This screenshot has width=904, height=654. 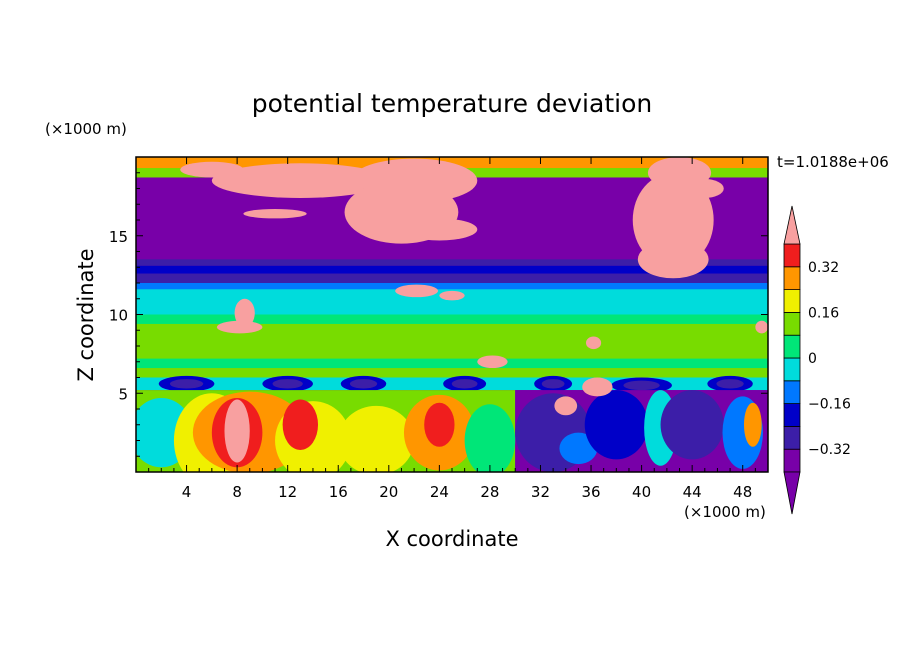 I want to click on y-tick-label: 15, so click(x=118, y=237).